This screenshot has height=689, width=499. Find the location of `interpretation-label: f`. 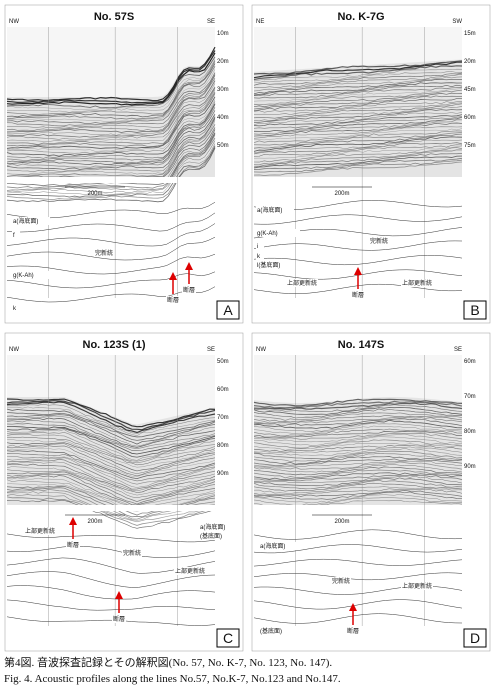

interpretation-label: f is located at coordinates (14, 236).